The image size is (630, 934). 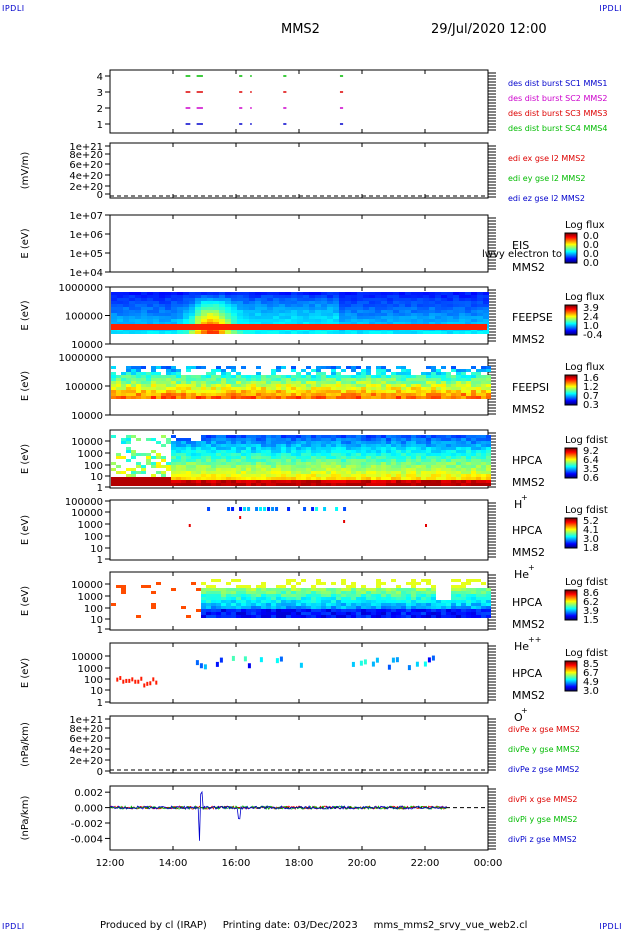 I want to click on spacecraft-label-eis: MMS2, so click(x=528, y=267).